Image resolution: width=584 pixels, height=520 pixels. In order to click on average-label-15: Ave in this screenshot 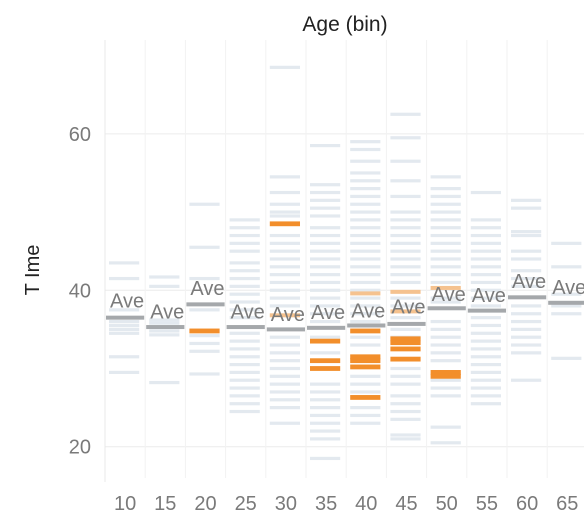, I will do `click(167, 312)`.